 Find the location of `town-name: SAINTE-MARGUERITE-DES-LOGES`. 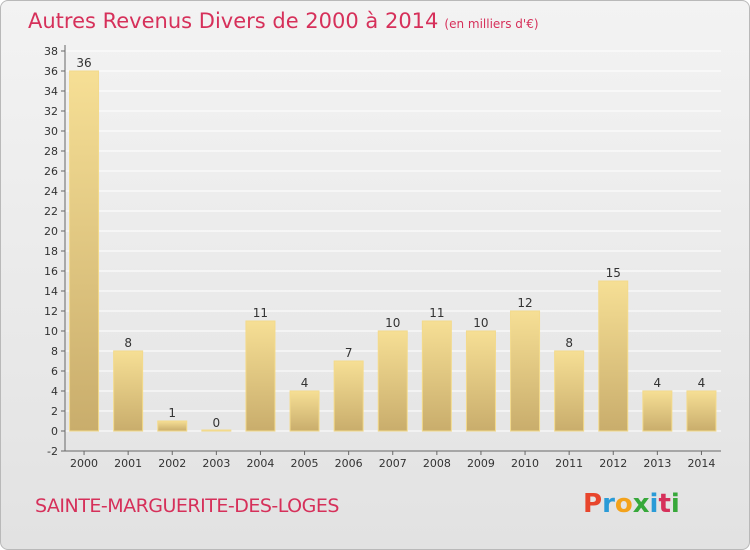

town-name: SAINTE-MARGUERITE-DES-LOGES is located at coordinates (187, 506).